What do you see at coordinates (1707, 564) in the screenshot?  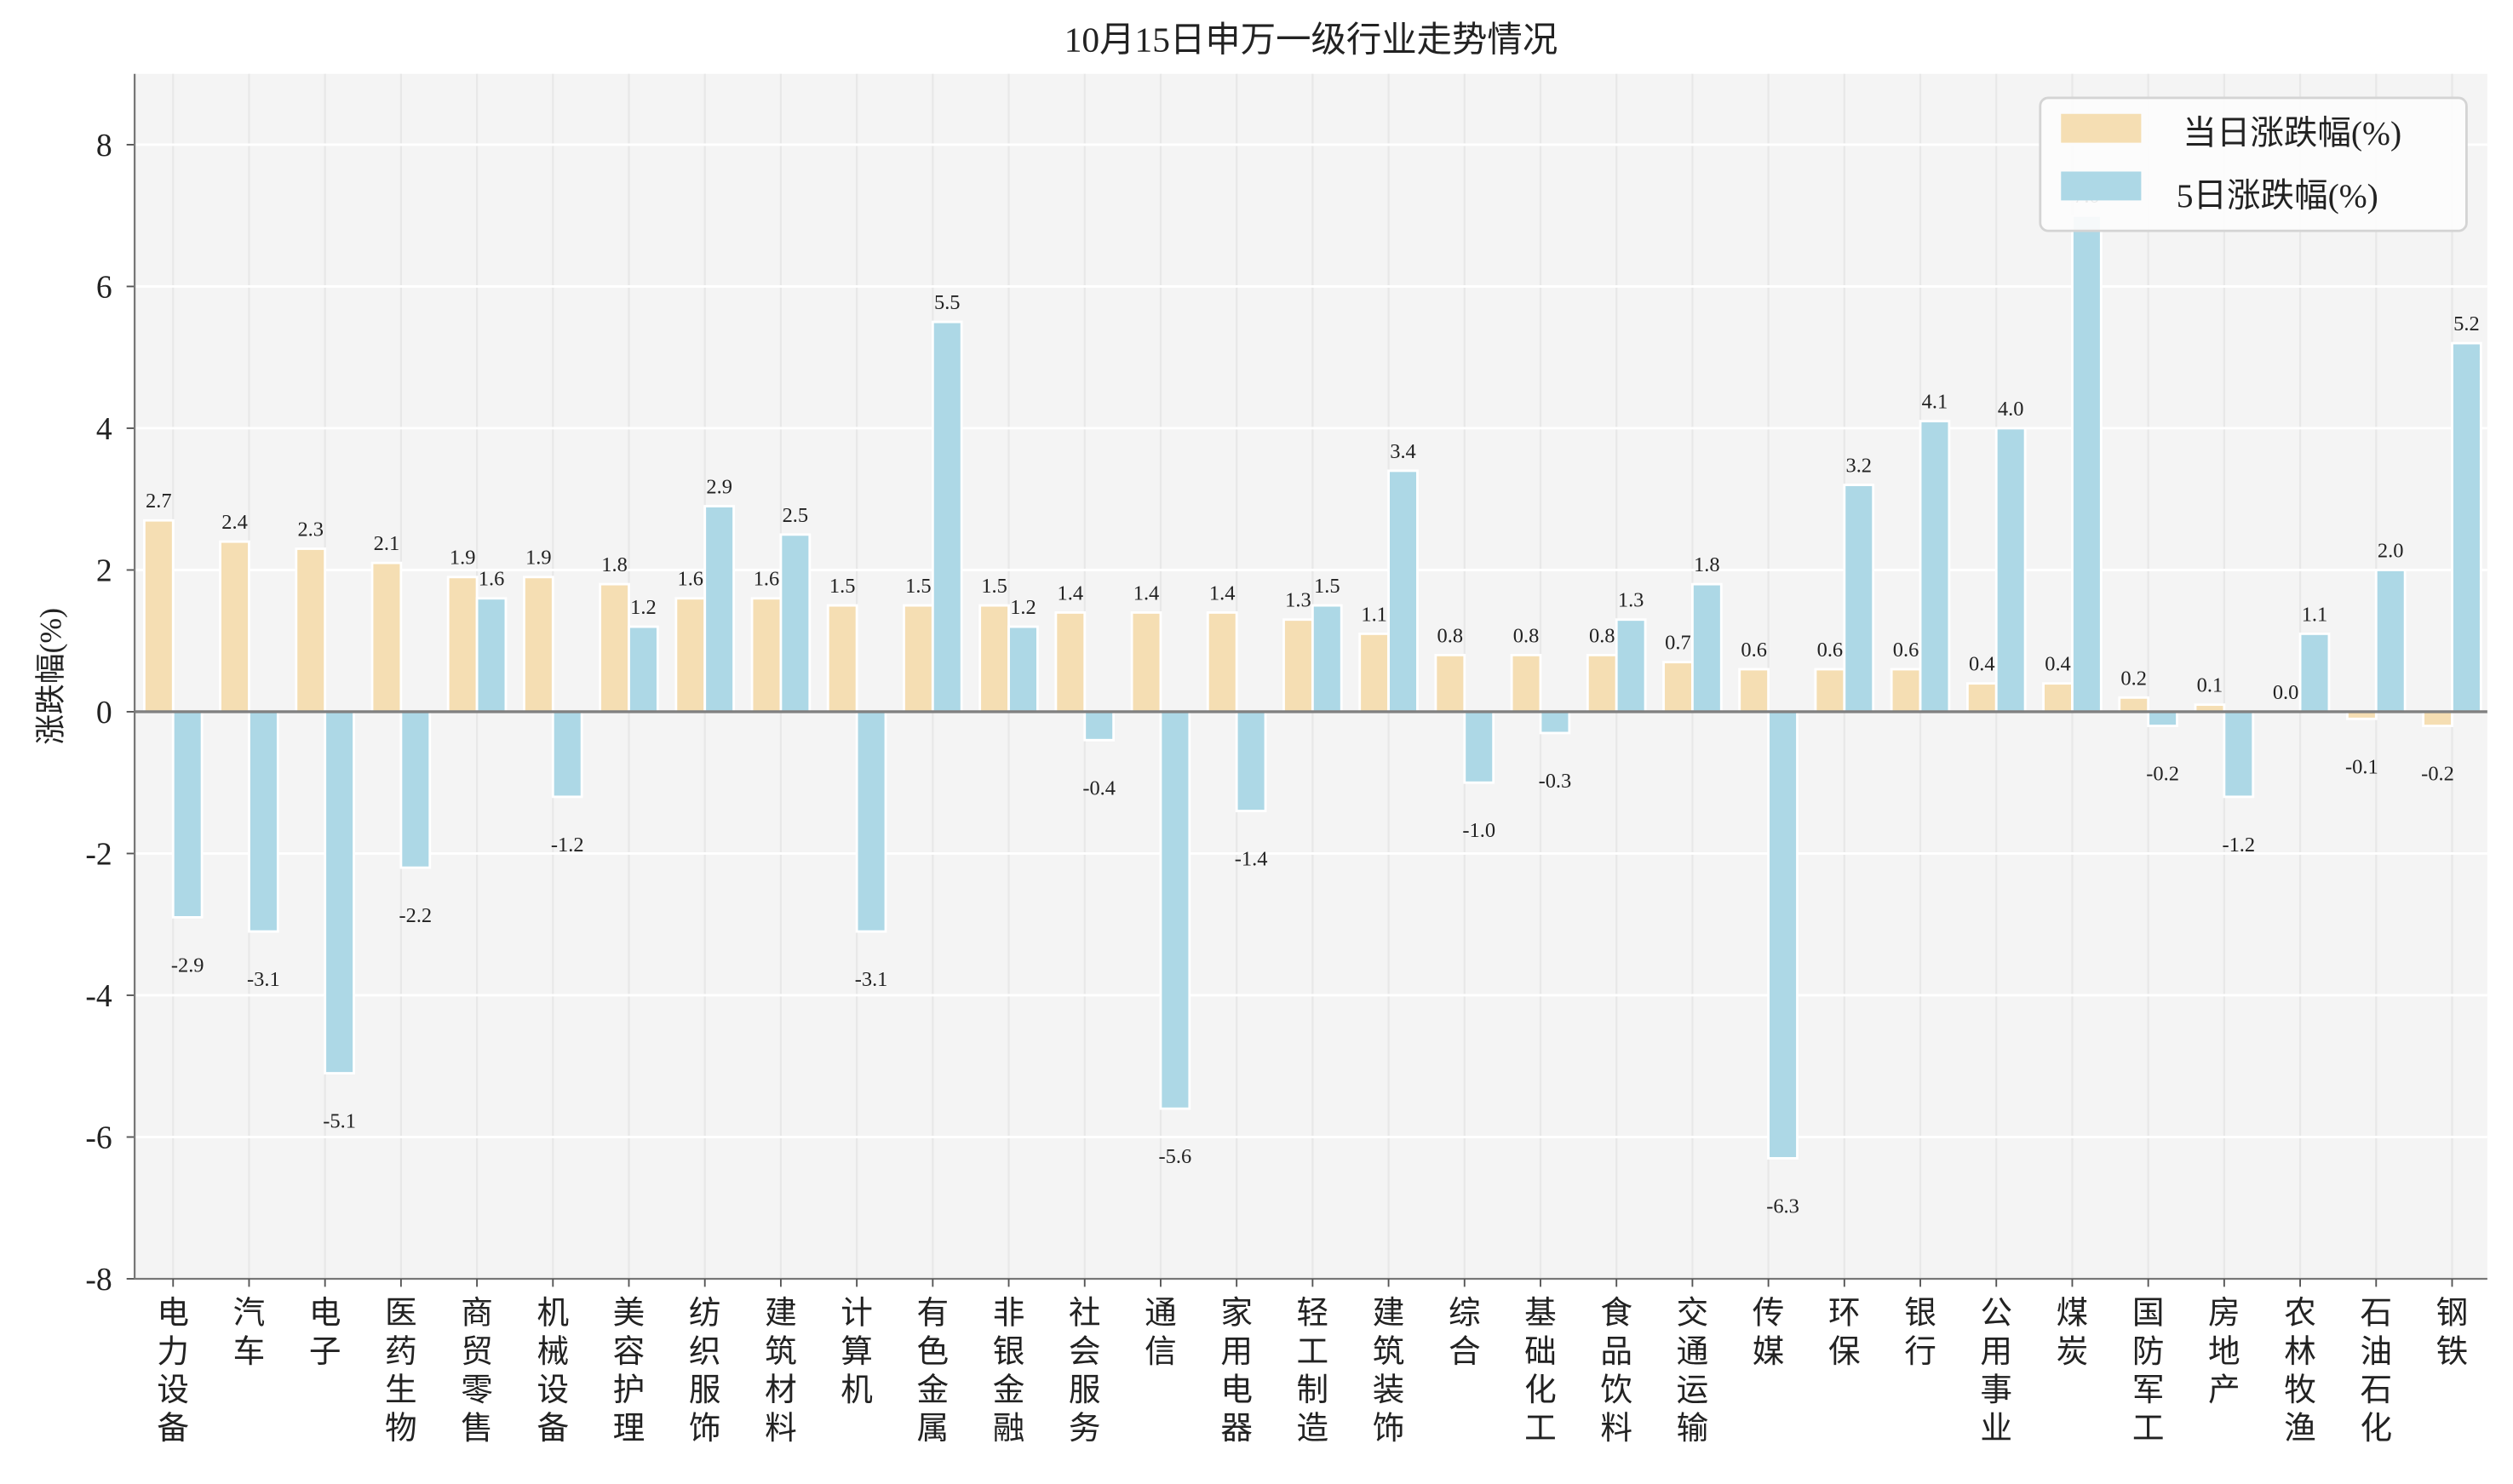 I see `data-label-5day: 1.8` at bounding box center [1707, 564].